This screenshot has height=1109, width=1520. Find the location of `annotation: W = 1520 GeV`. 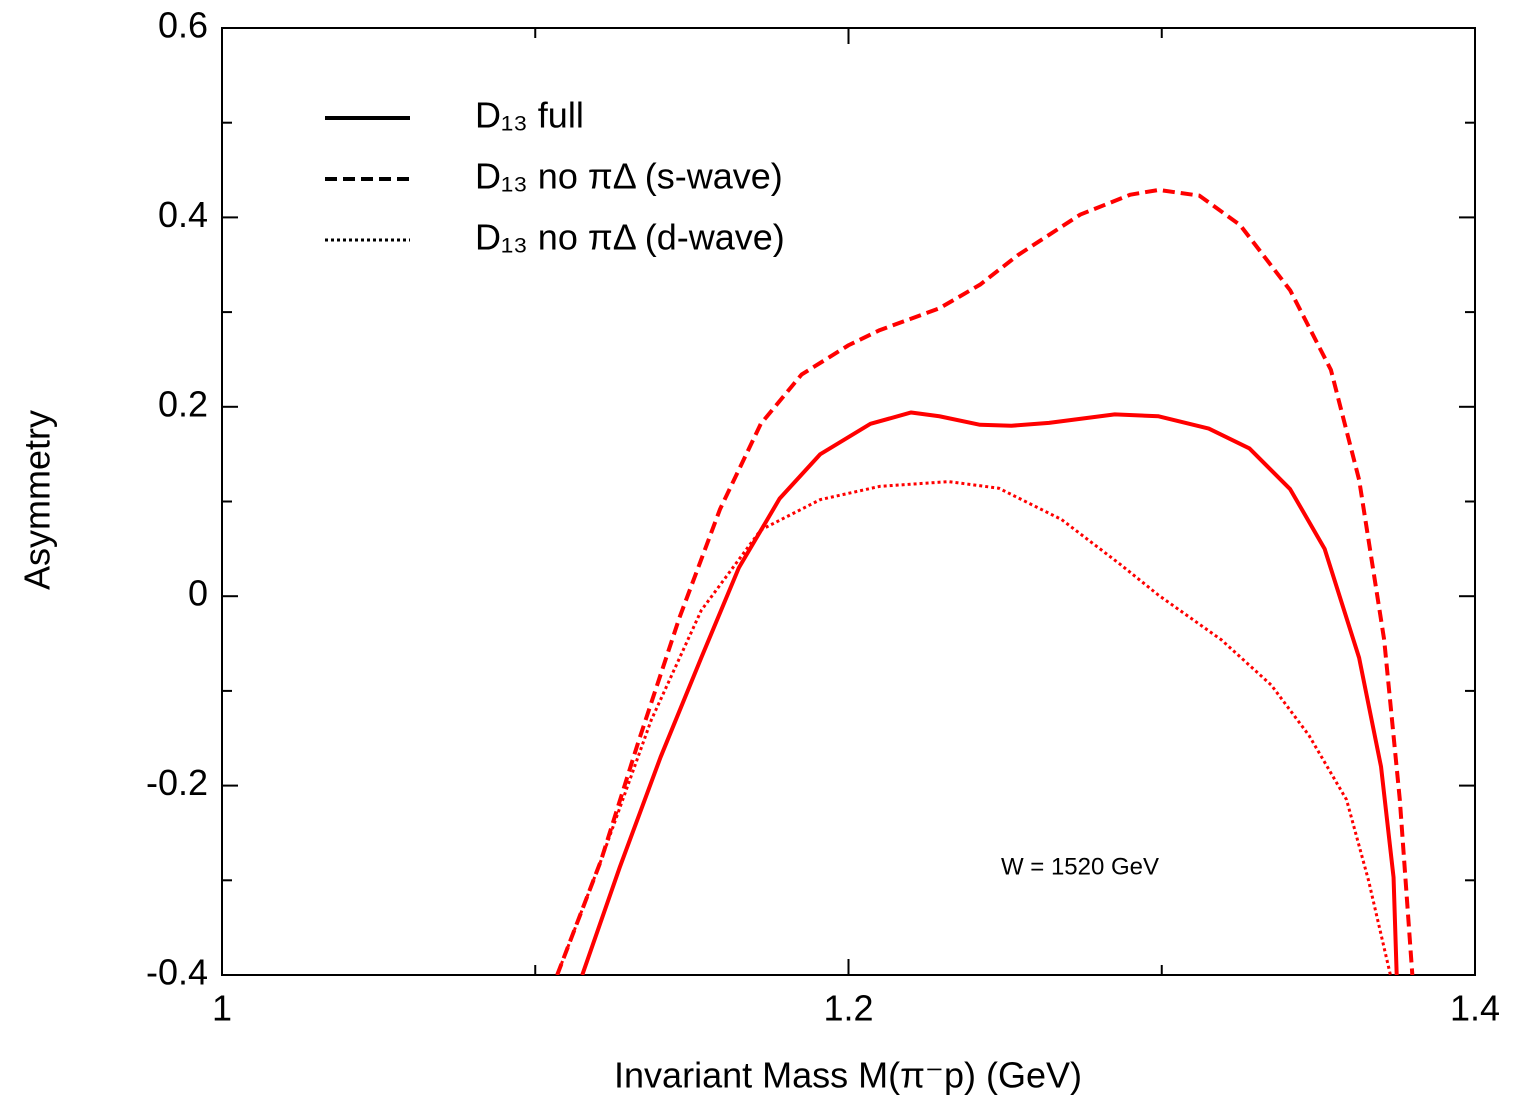

annotation: W = 1520 GeV is located at coordinates (1080, 866).